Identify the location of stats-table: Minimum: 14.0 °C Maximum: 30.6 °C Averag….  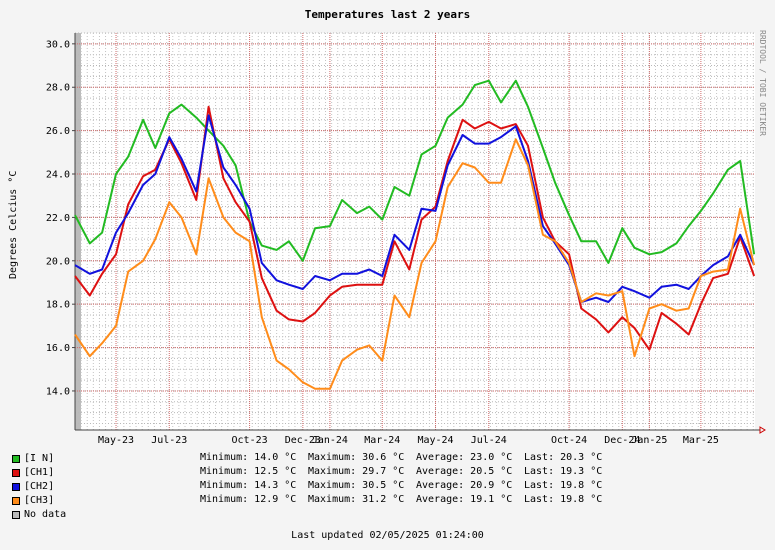
(401, 480).